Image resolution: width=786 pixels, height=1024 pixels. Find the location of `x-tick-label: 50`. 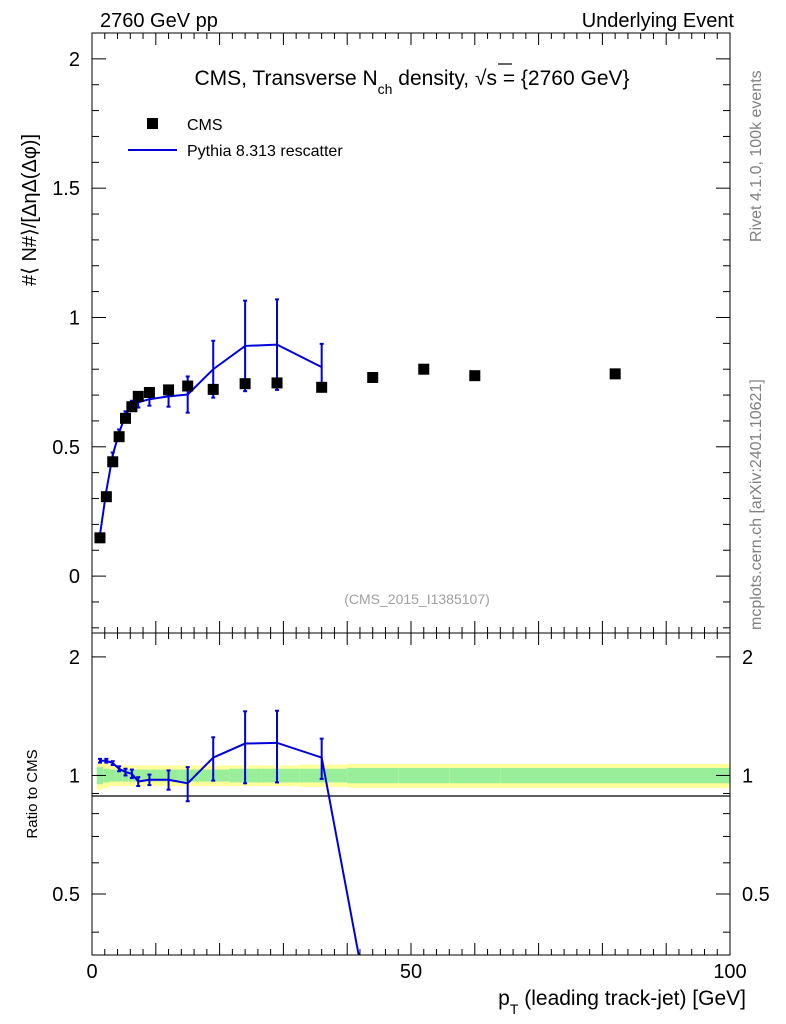

x-tick-label: 50 is located at coordinates (411, 972).